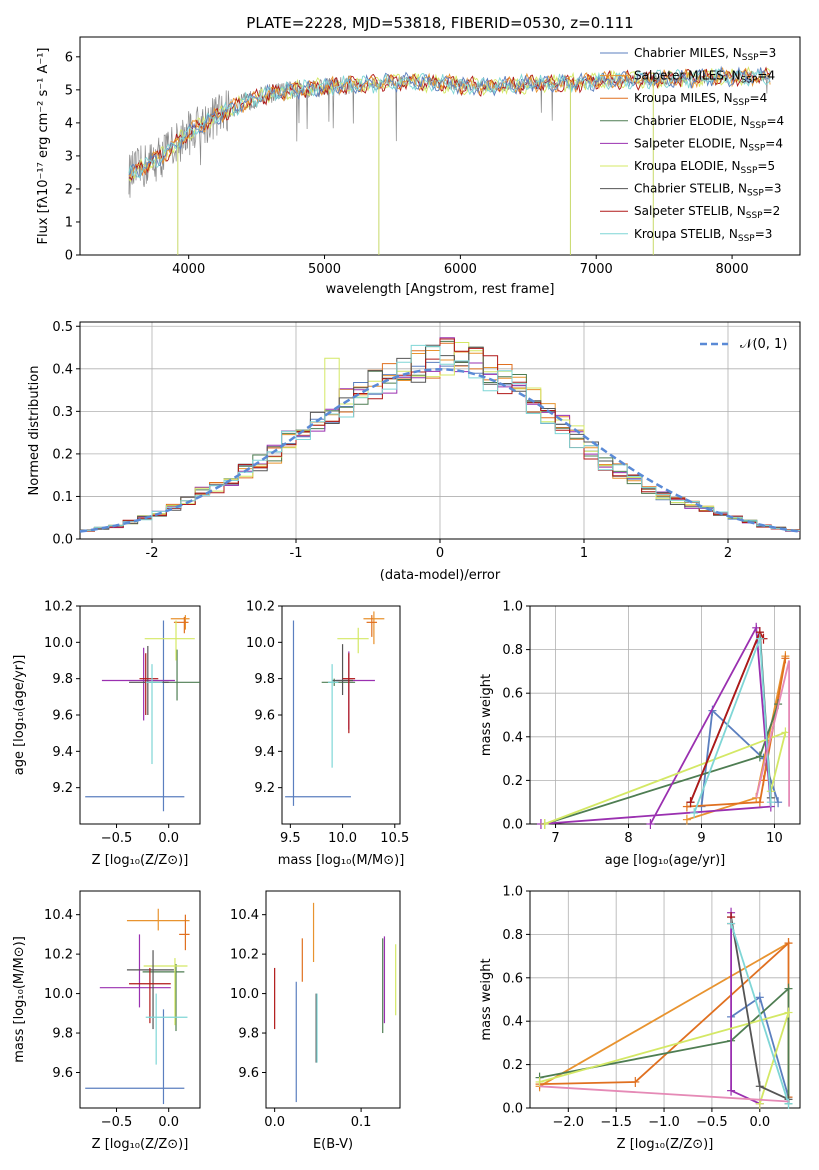 The height and width of the screenshot is (1170, 819). What do you see at coordinates (709, 122) in the screenshot?
I see `legend-entry: Chabrier ELODIE, NSSP=4` at bounding box center [709, 122].